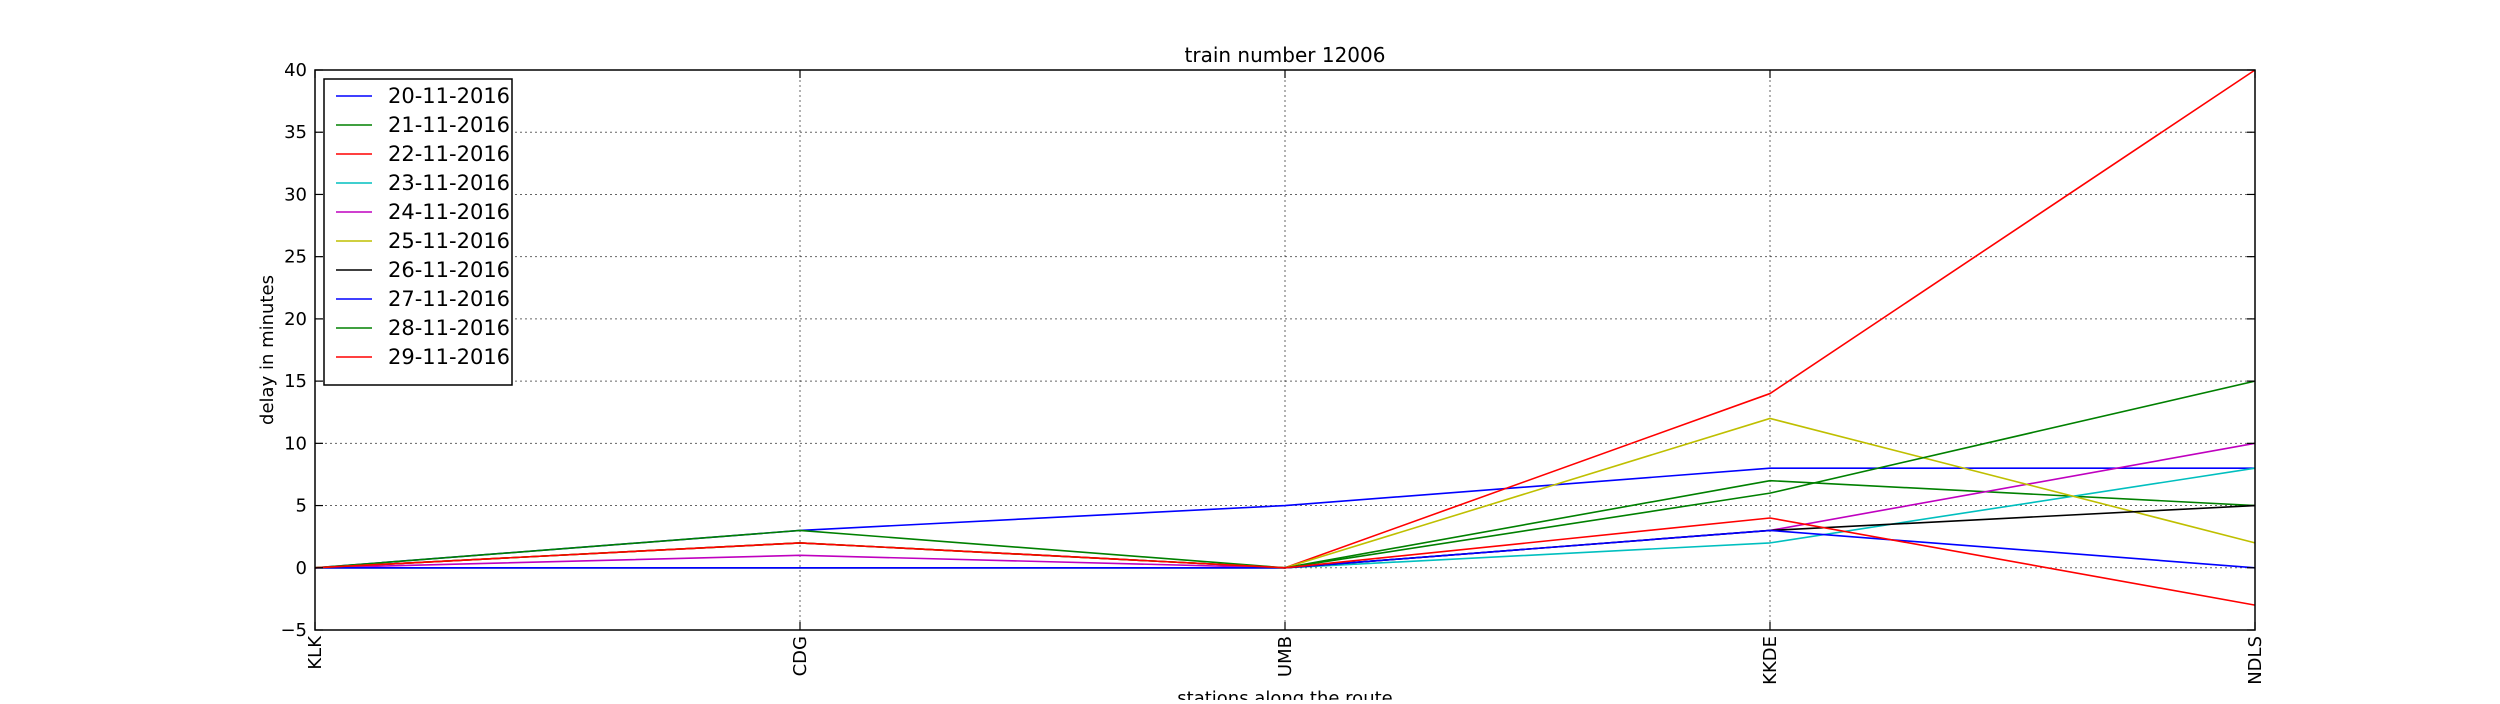  Describe the element at coordinates (295, 194) in the screenshot. I see `y-tick-label: 30` at that location.